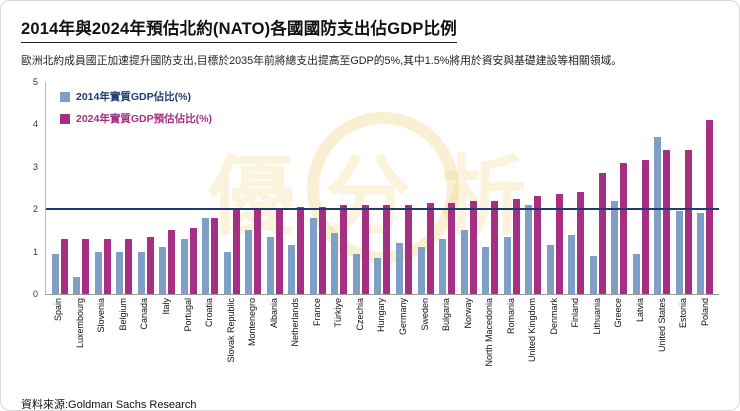  I want to click on x-label-cell: United States, so click(662, 344).